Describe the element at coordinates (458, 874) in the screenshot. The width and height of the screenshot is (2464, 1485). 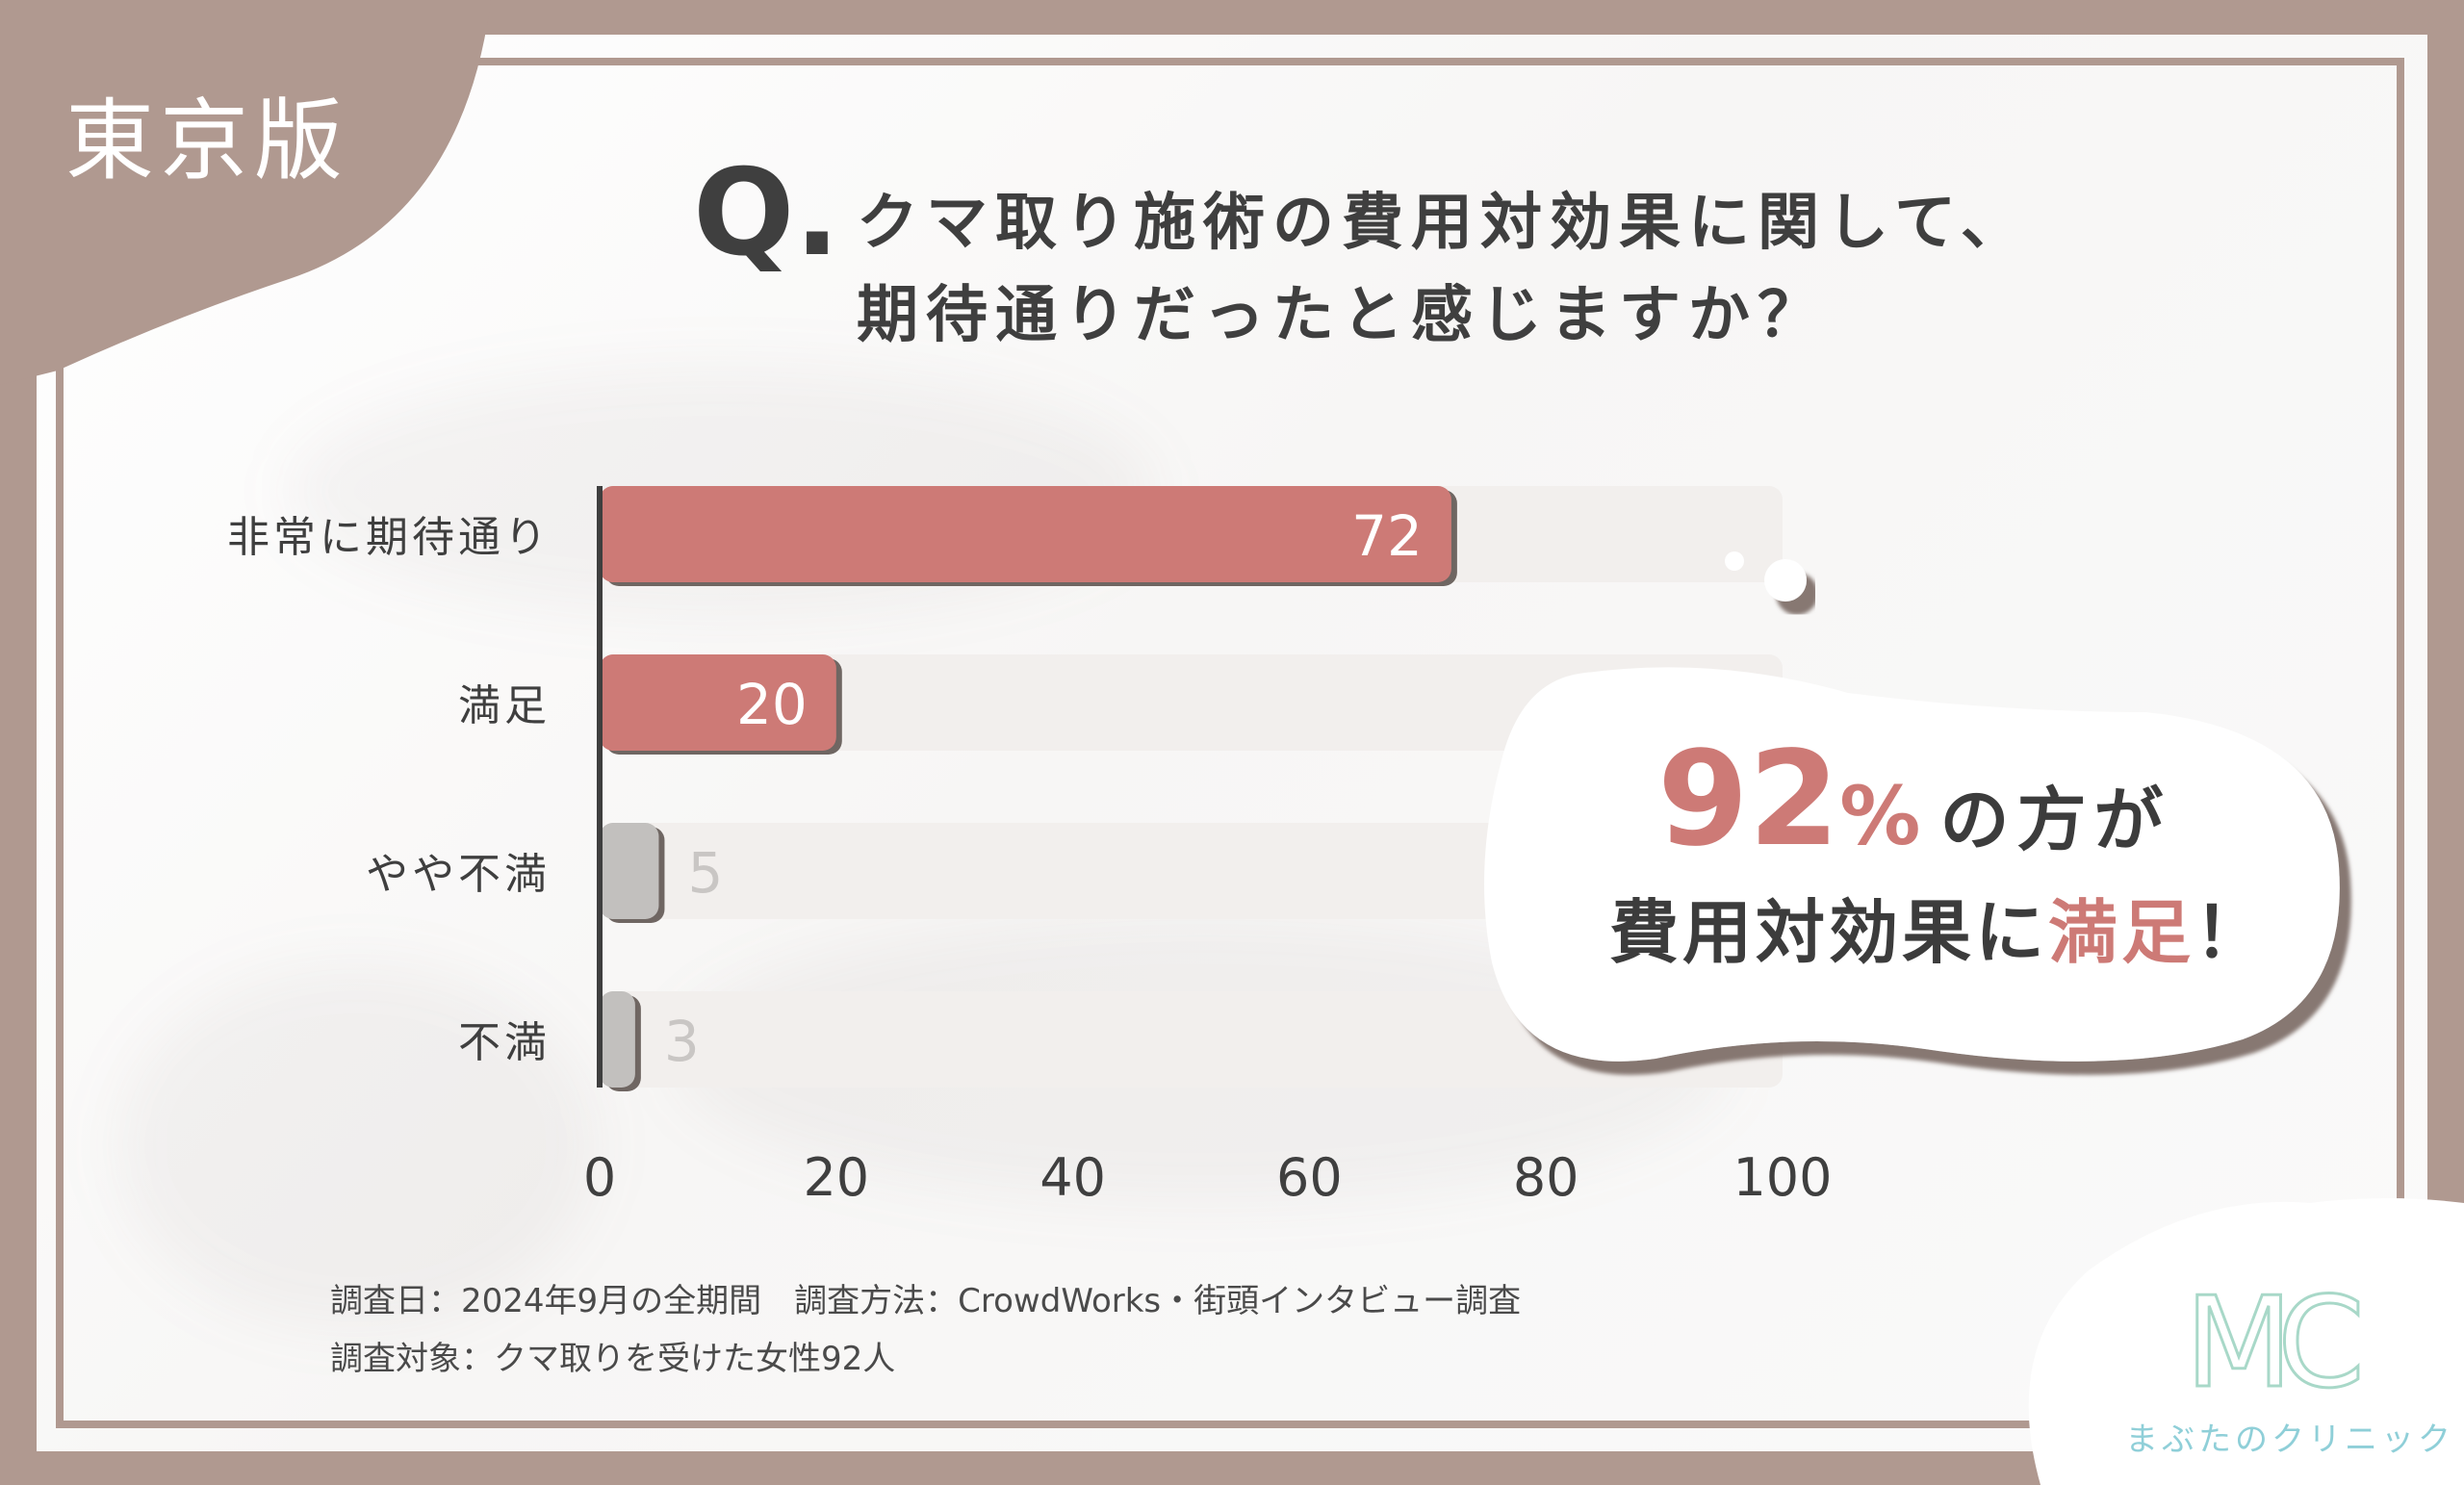
I see `category-label: やや不満` at that location.